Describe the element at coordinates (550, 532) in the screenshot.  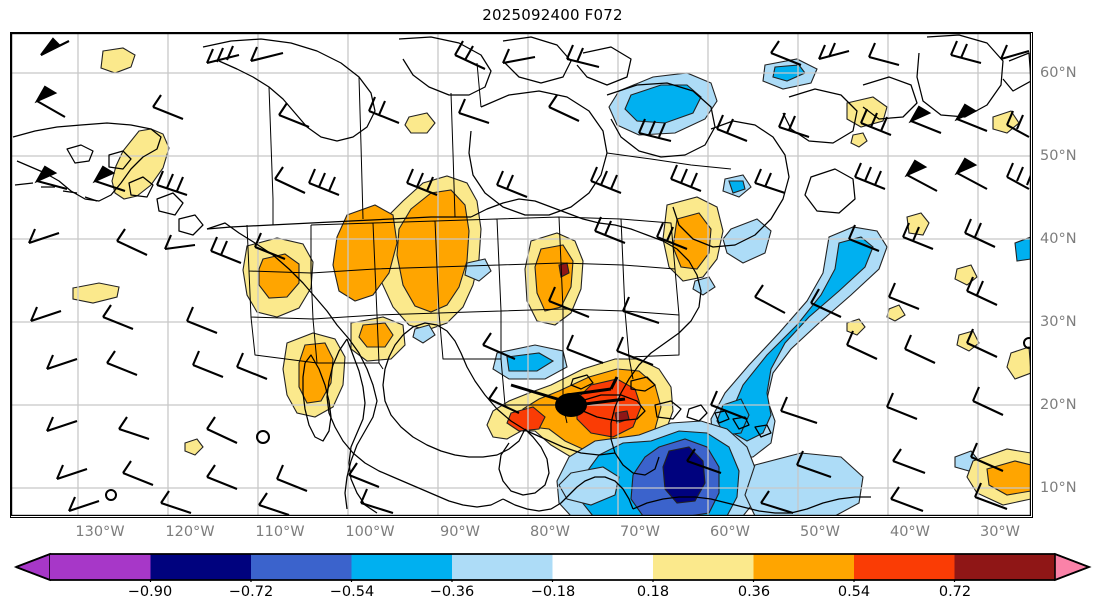
I see `lon-tick-80w: 80°W` at that location.